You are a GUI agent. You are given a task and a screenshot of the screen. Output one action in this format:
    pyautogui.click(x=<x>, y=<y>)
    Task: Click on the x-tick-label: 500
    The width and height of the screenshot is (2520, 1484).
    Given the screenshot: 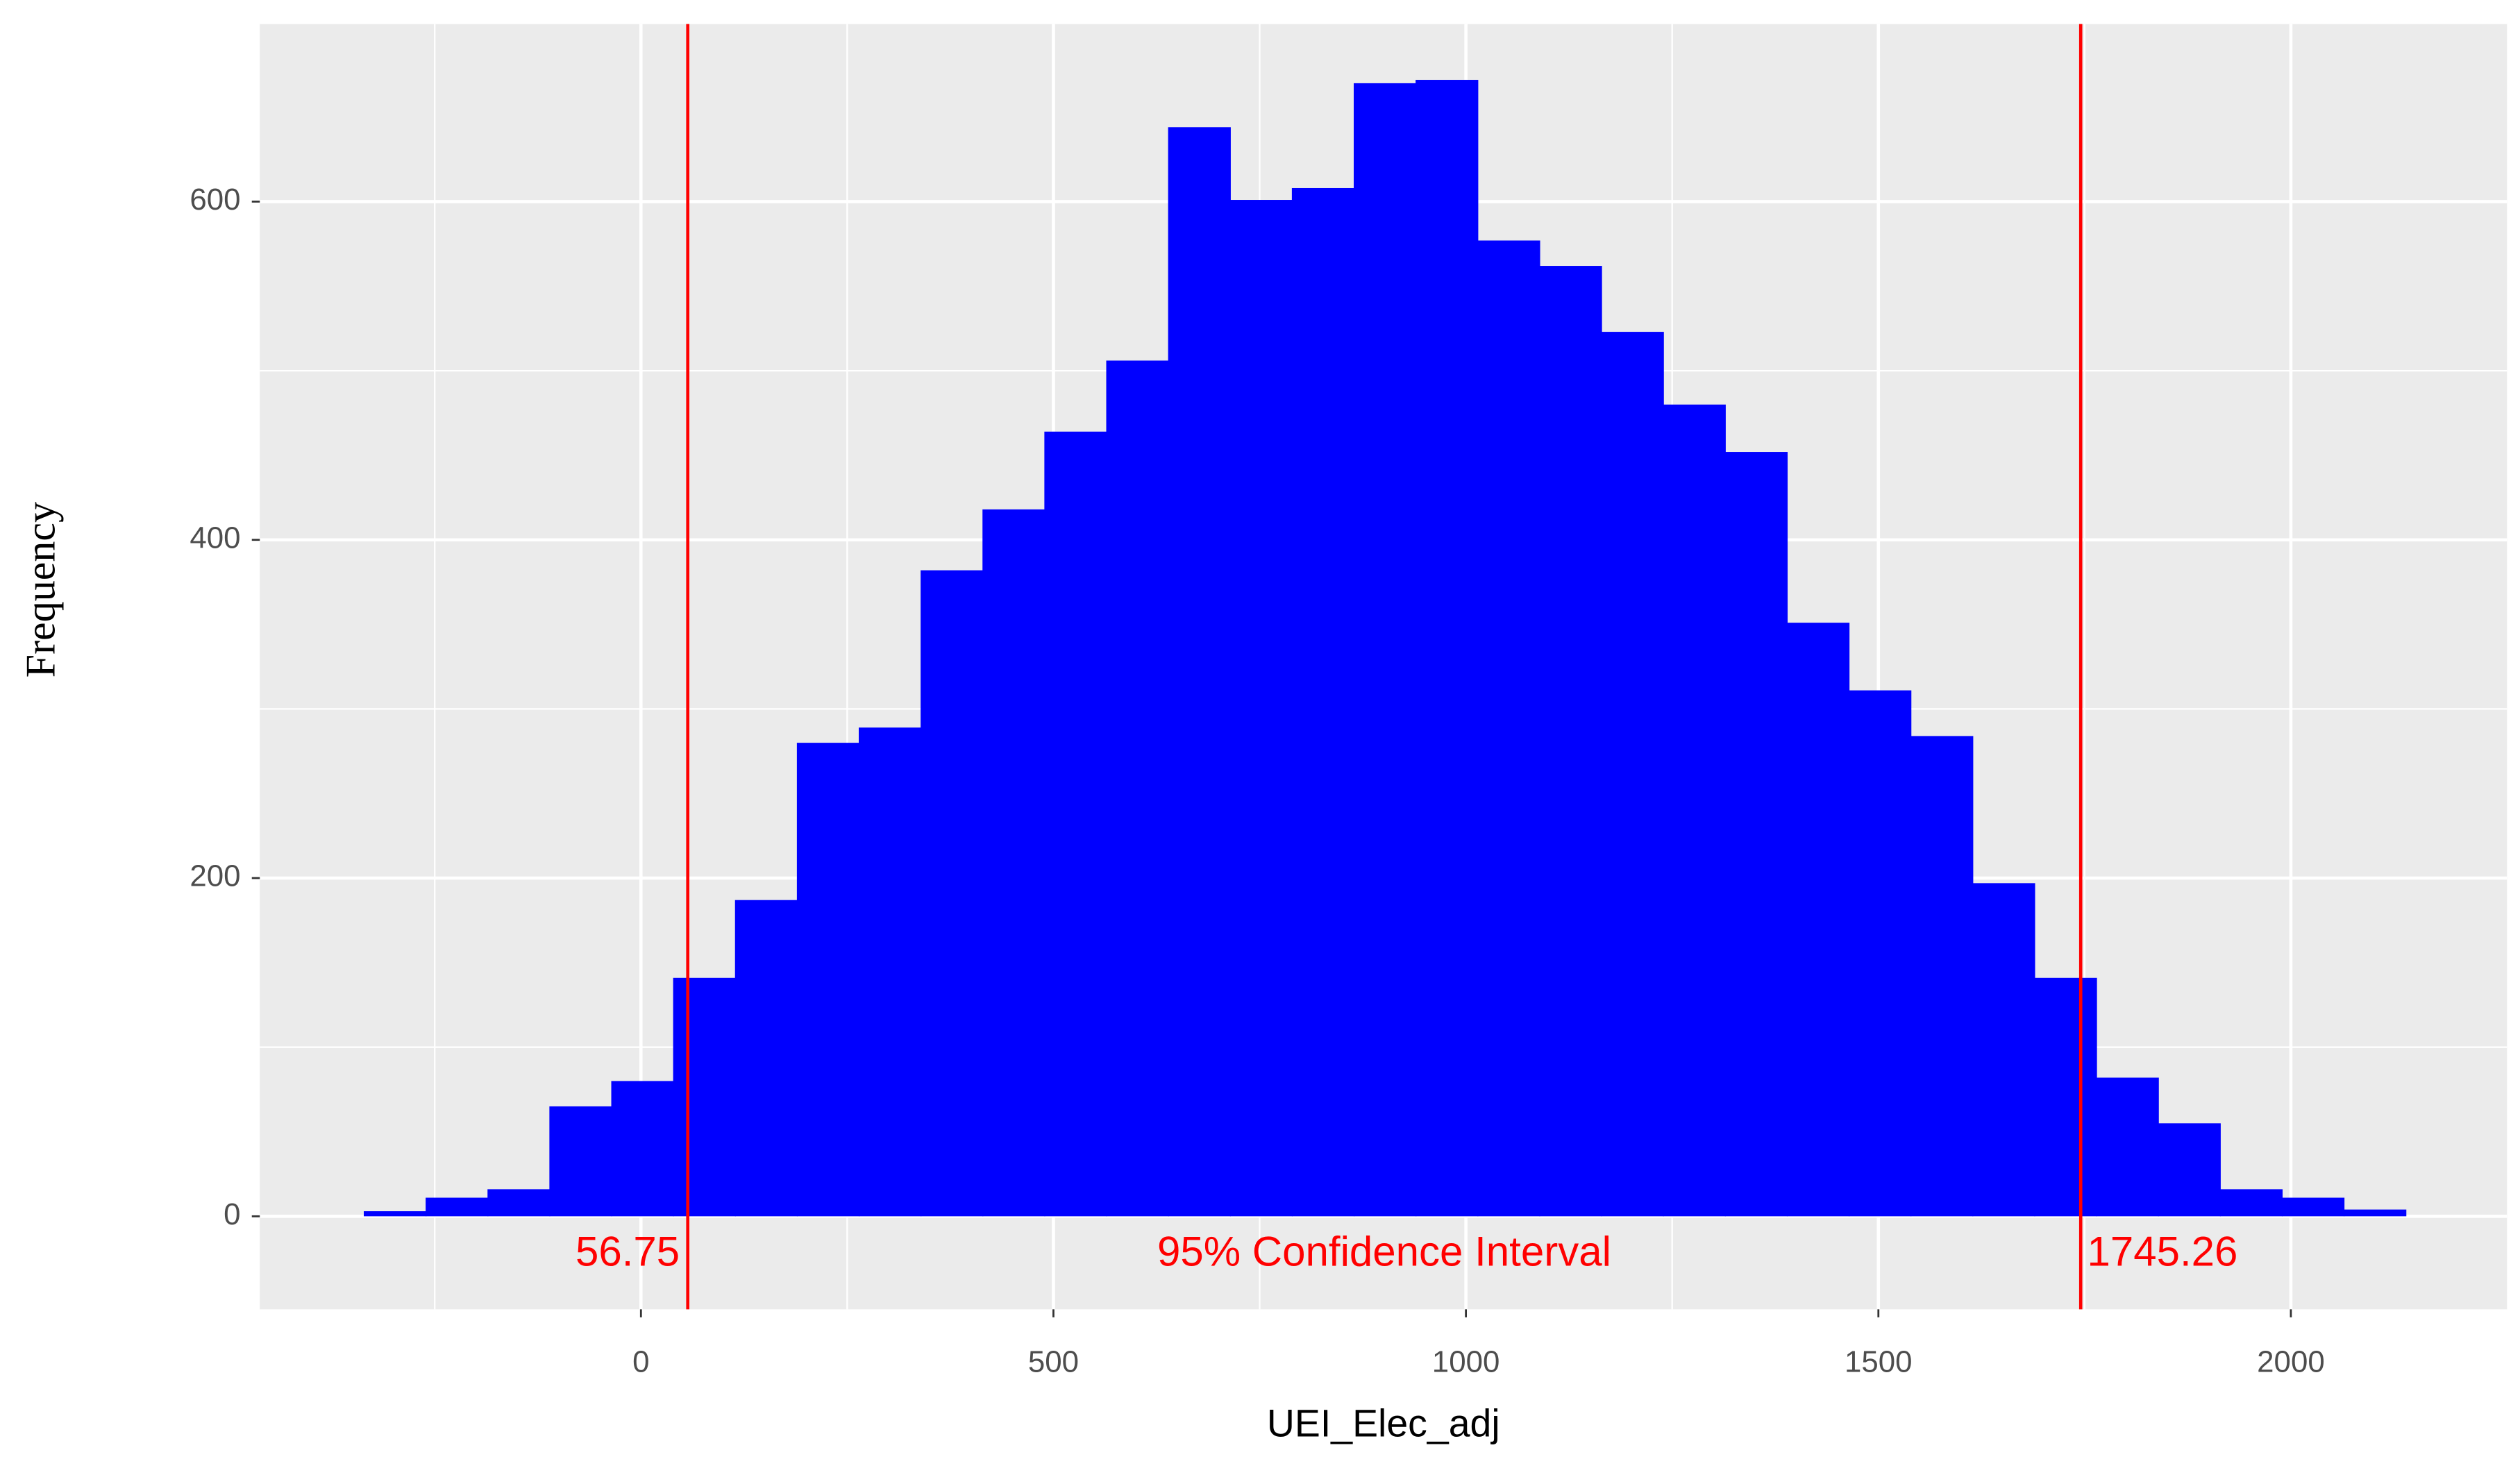 What is the action you would take?
    pyautogui.click(x=1053, y=1361)
    